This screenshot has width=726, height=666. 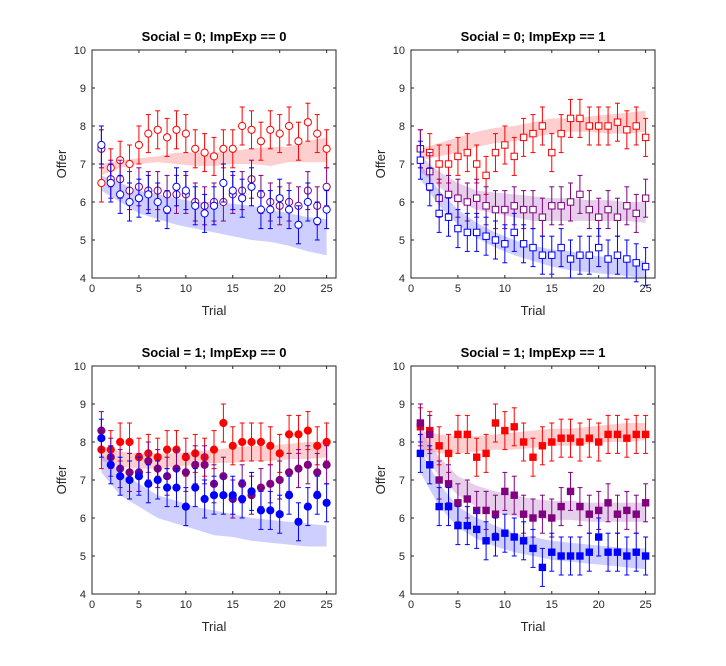 What do you see at coordinates (83, 595) in the screenshot?
I see `y-tick-label: 4` at bounding box center [83, 595].